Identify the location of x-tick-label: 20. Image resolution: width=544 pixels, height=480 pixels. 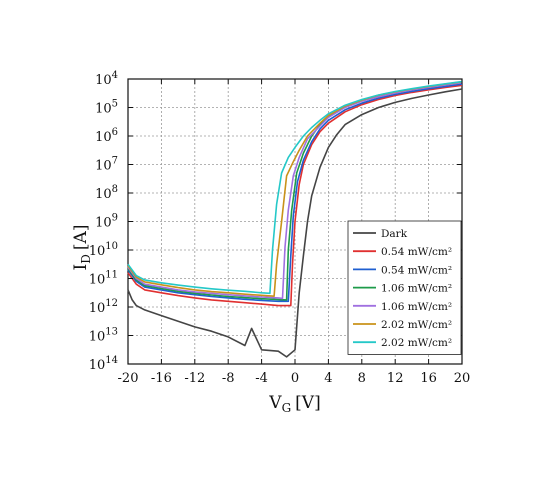
(462, 378).